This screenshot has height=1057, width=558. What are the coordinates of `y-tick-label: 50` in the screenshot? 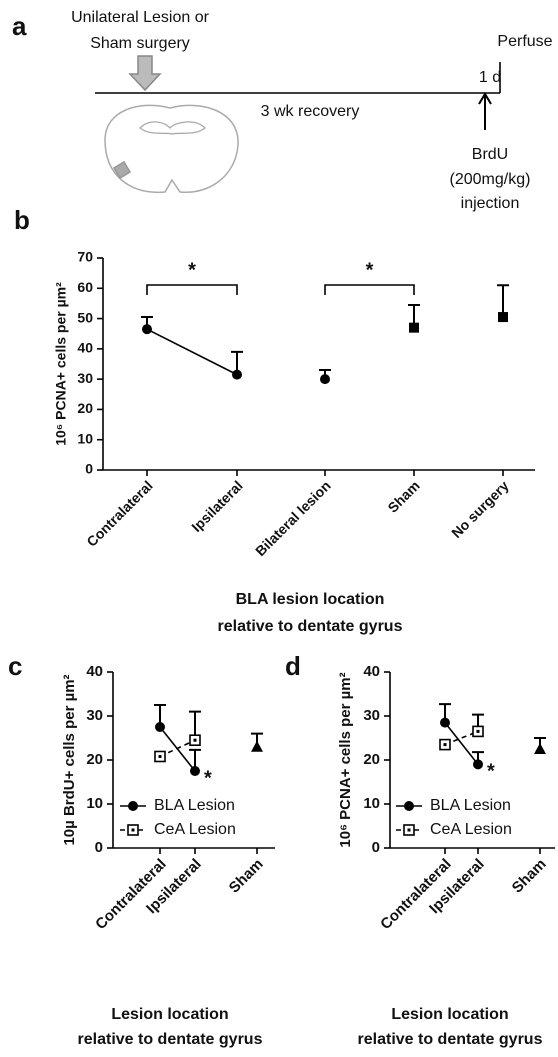 It's located at (85, 317).